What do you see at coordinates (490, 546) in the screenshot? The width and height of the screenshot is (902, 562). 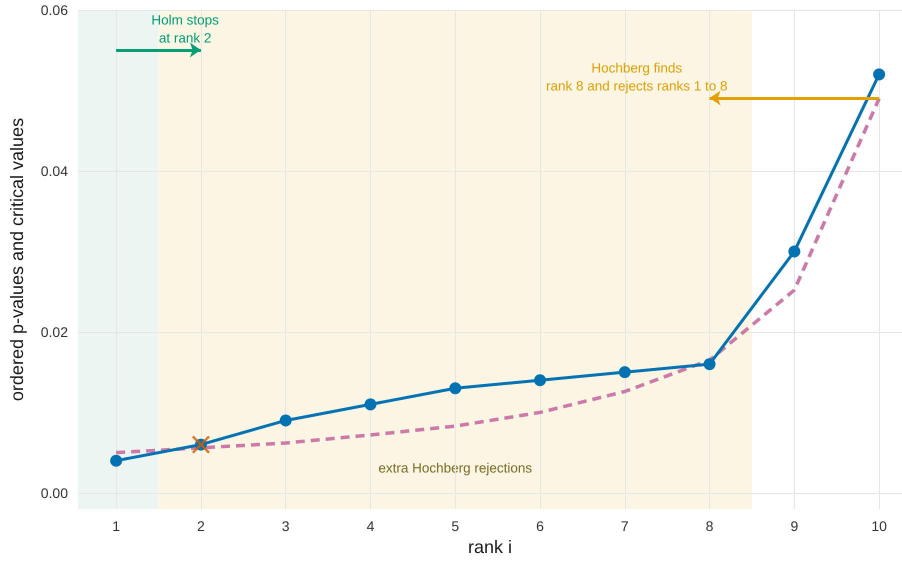 I see `x-axis-title: rank i` at bounding box center [490, 546].